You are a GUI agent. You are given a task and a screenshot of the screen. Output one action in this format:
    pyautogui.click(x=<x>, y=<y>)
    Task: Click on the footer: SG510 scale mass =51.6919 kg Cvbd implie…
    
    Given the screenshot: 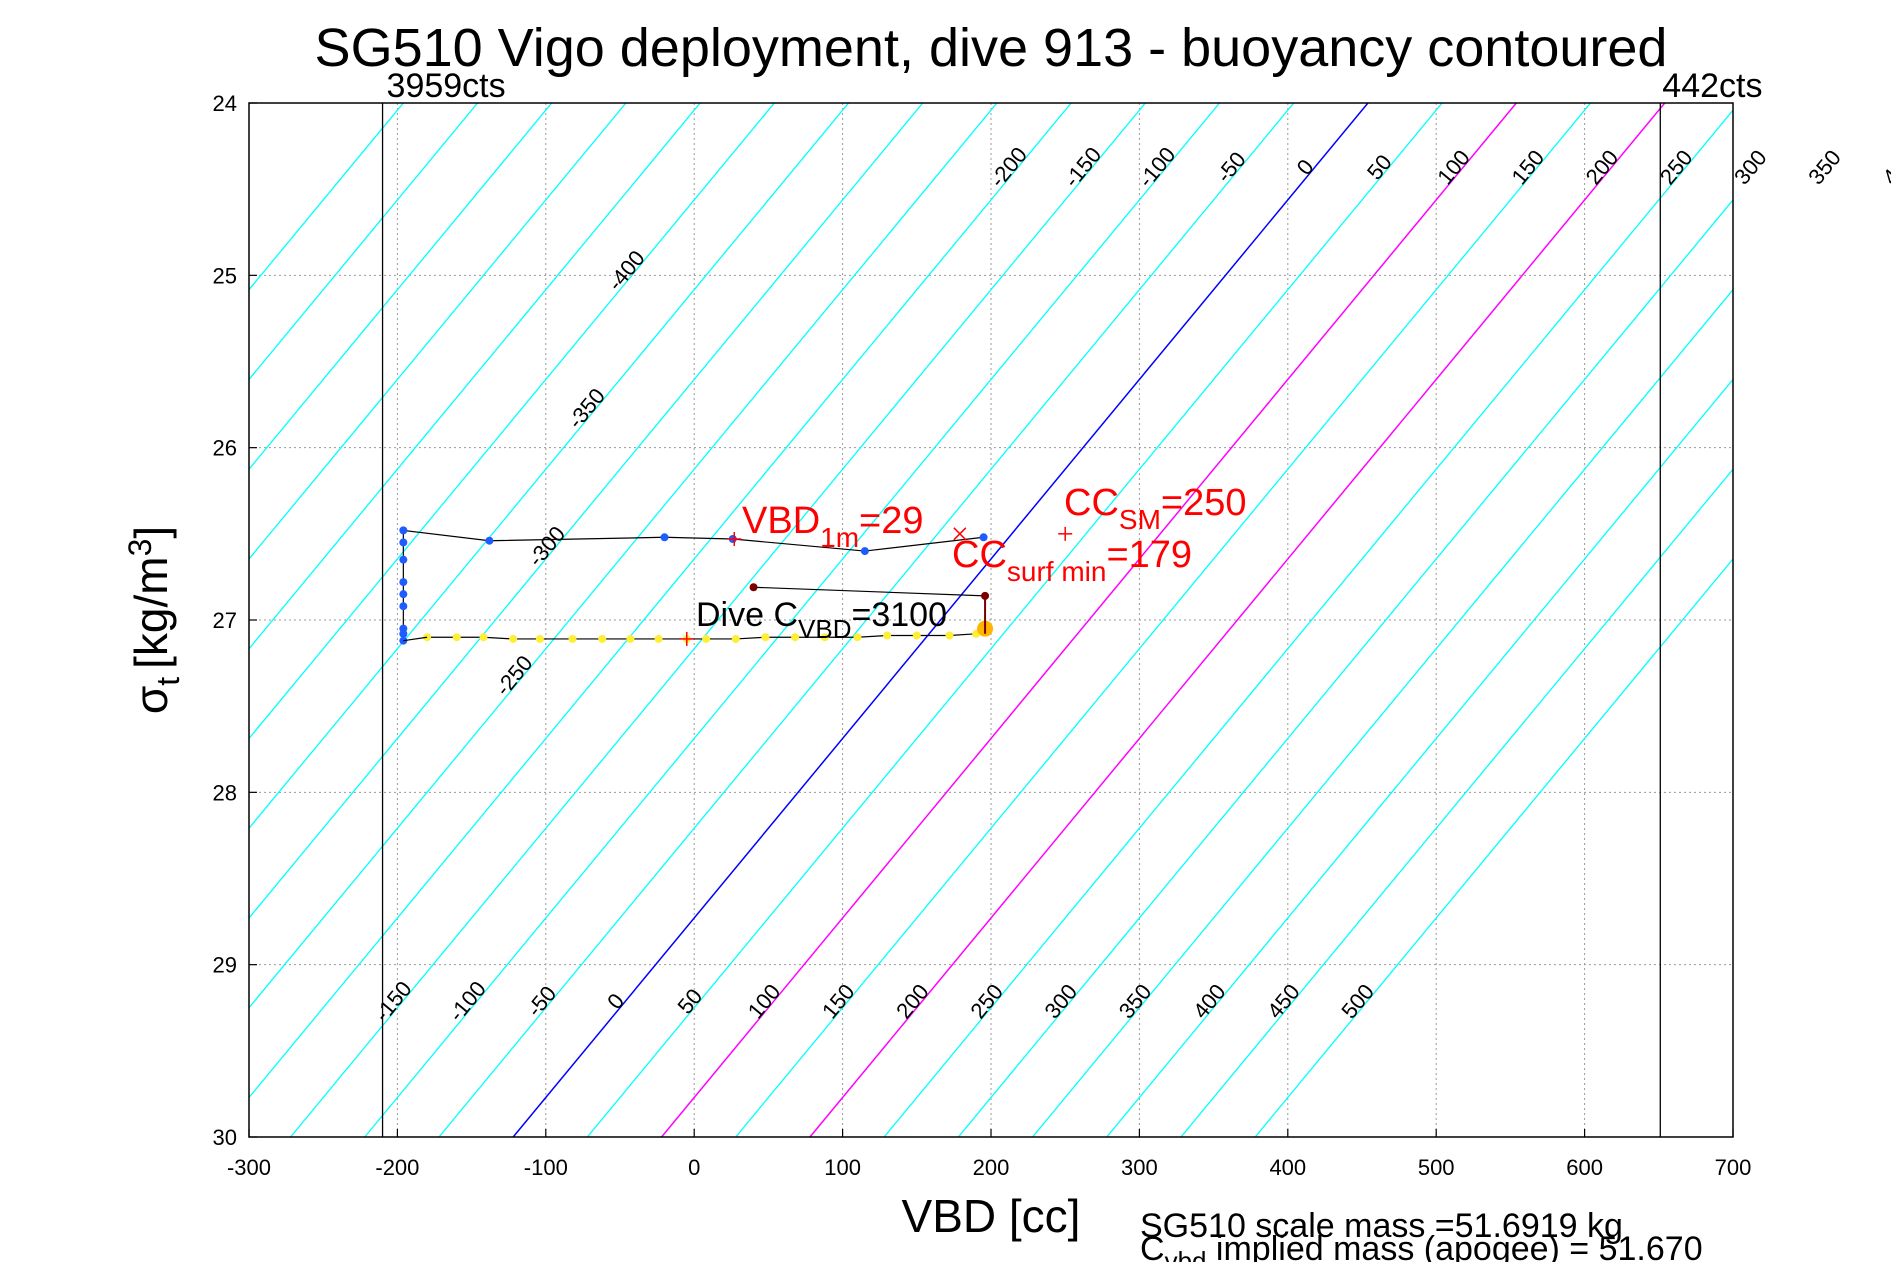 What is the action you would take?
    pyautogui.click(x=1421, y=1234)
    